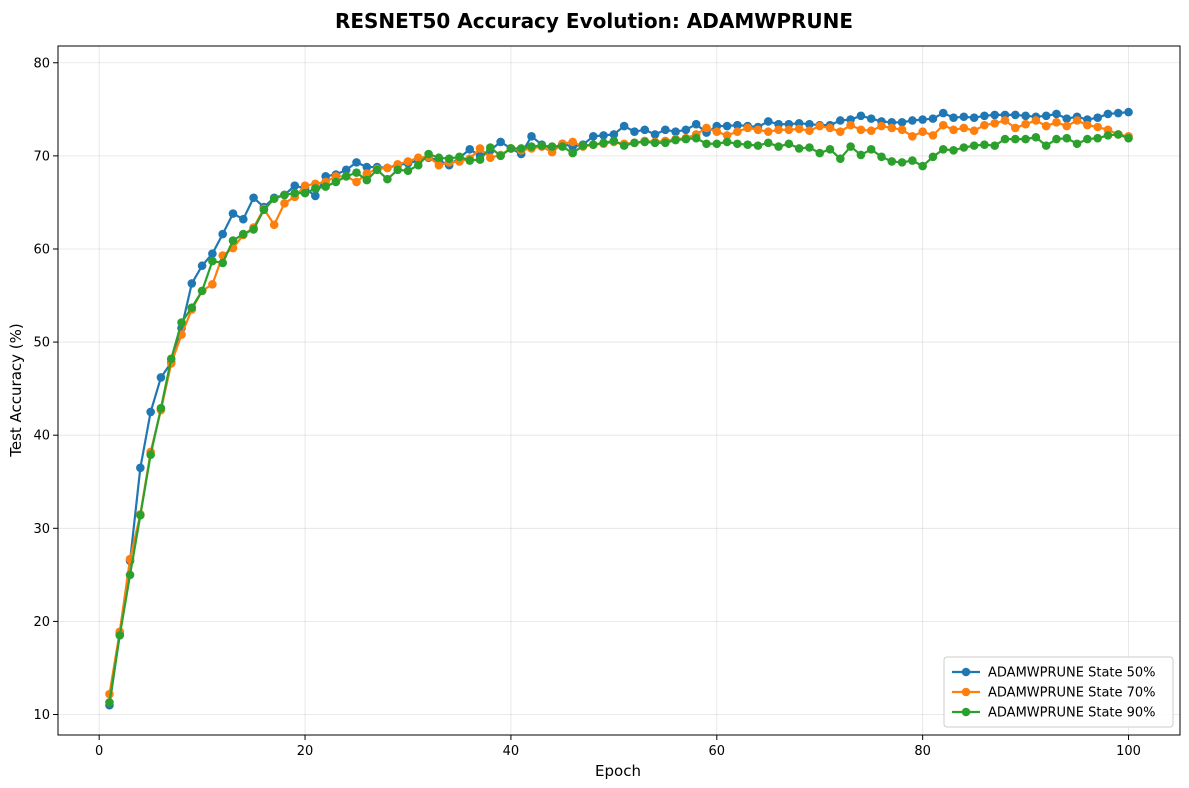 The width and height of the screenshot is (1189, 788). Describe the element at coordinates (41, 249) in the screenshot. I see `y-tick-label: 60` at that location.